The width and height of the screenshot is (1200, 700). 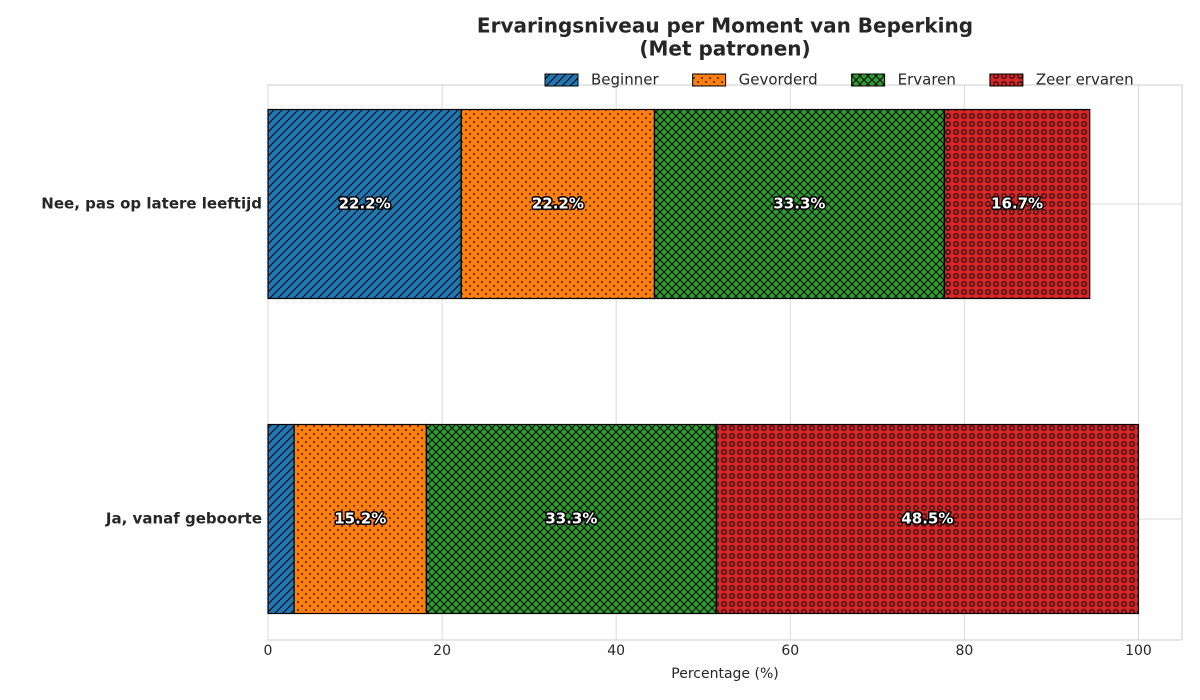 What do you see at coordinates (268, 651) in the screenshot?
I see `x-tick-label: 0` at bounding box center [268, 651].